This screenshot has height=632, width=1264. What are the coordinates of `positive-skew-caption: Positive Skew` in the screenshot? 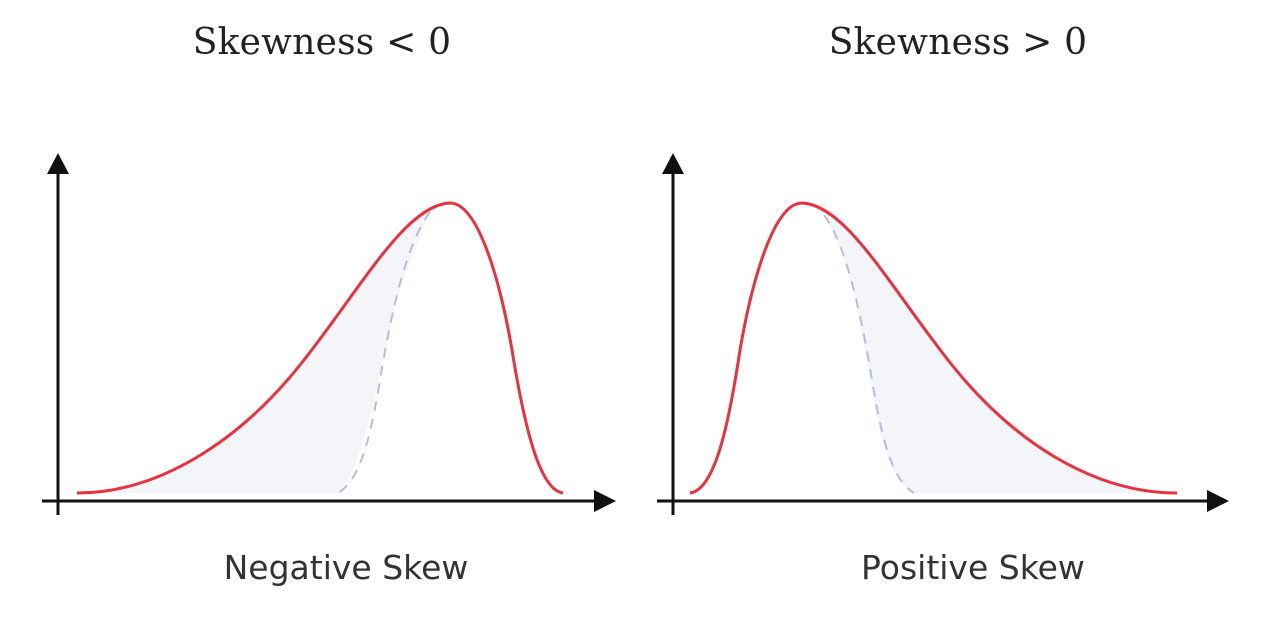 It's located at (973, 567).